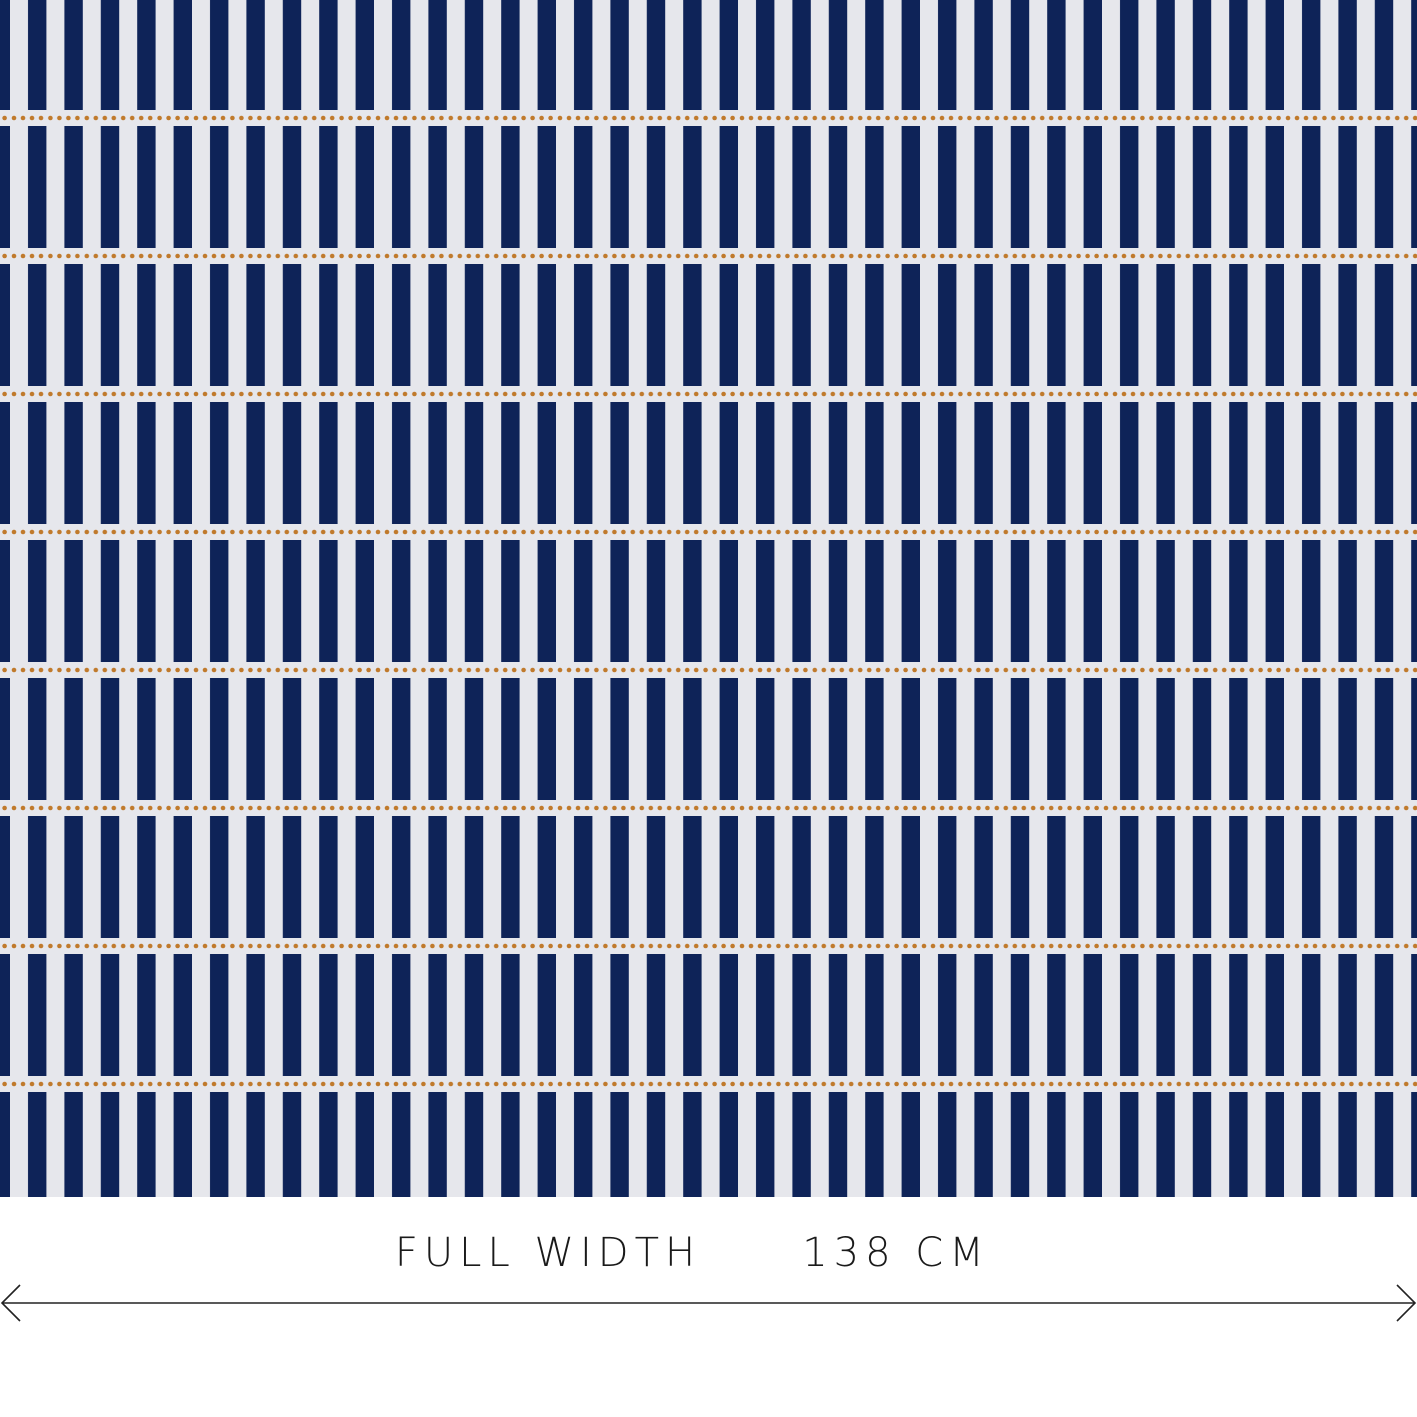  I want to click on width-measurement: 138 CM, so click(896, 1253).